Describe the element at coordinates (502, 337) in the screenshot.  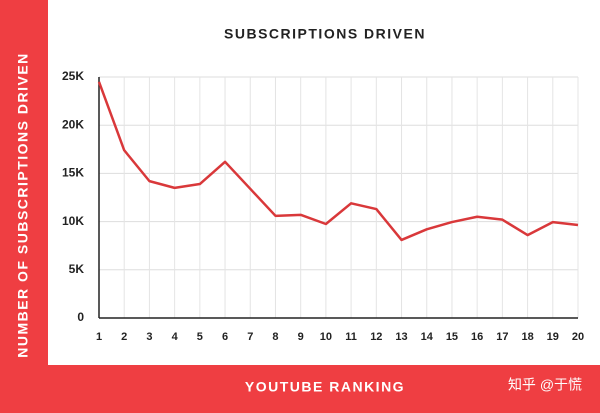
I see `x-tick-label: 17` at that location.